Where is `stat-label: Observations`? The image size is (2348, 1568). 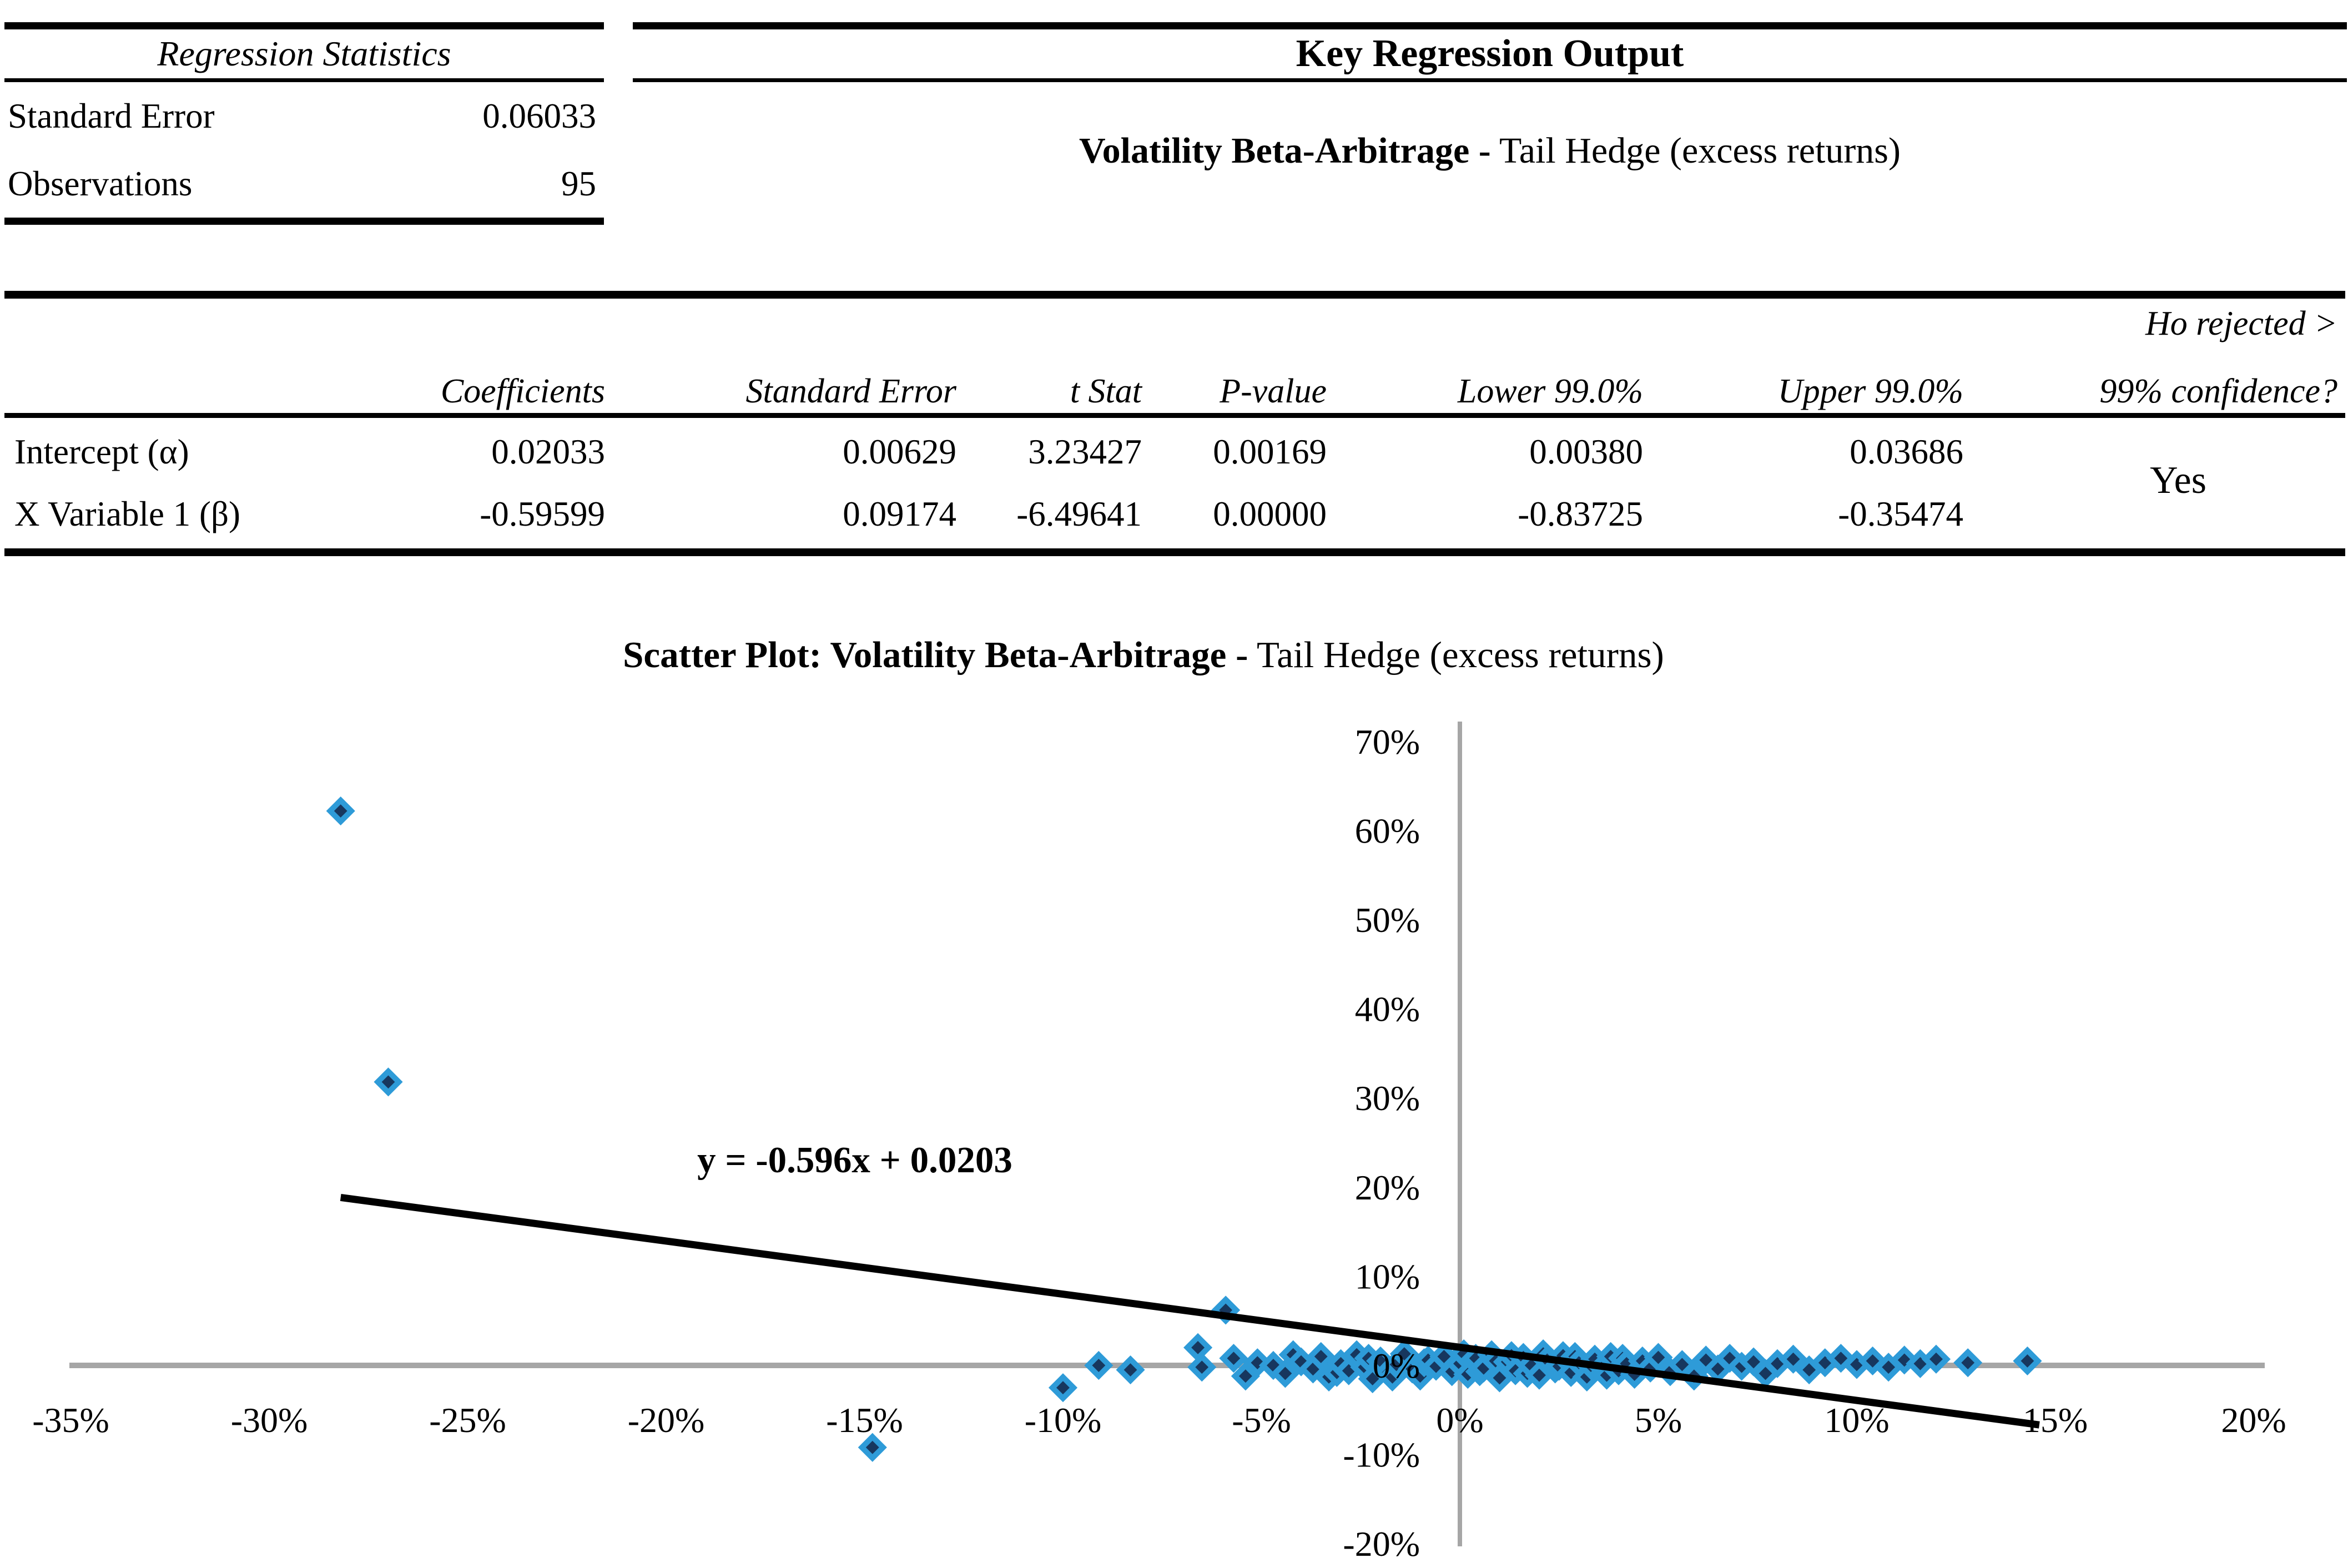 stat-label: Observations is located at coordinates (100, 183).